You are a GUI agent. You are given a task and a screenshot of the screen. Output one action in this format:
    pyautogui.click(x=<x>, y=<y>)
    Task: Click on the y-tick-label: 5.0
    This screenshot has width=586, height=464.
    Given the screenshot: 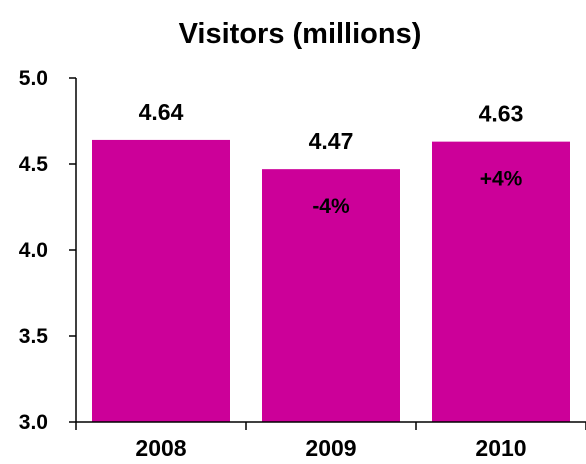 What is the action you would take?
    pyautogui.click(x=33, y=78)
    